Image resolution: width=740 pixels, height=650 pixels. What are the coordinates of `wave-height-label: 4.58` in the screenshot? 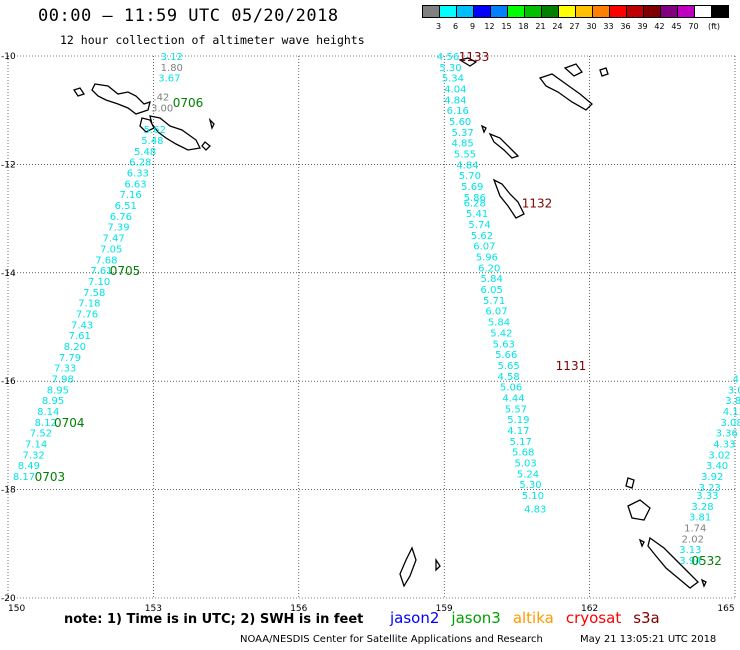 It's located at (509, 377).